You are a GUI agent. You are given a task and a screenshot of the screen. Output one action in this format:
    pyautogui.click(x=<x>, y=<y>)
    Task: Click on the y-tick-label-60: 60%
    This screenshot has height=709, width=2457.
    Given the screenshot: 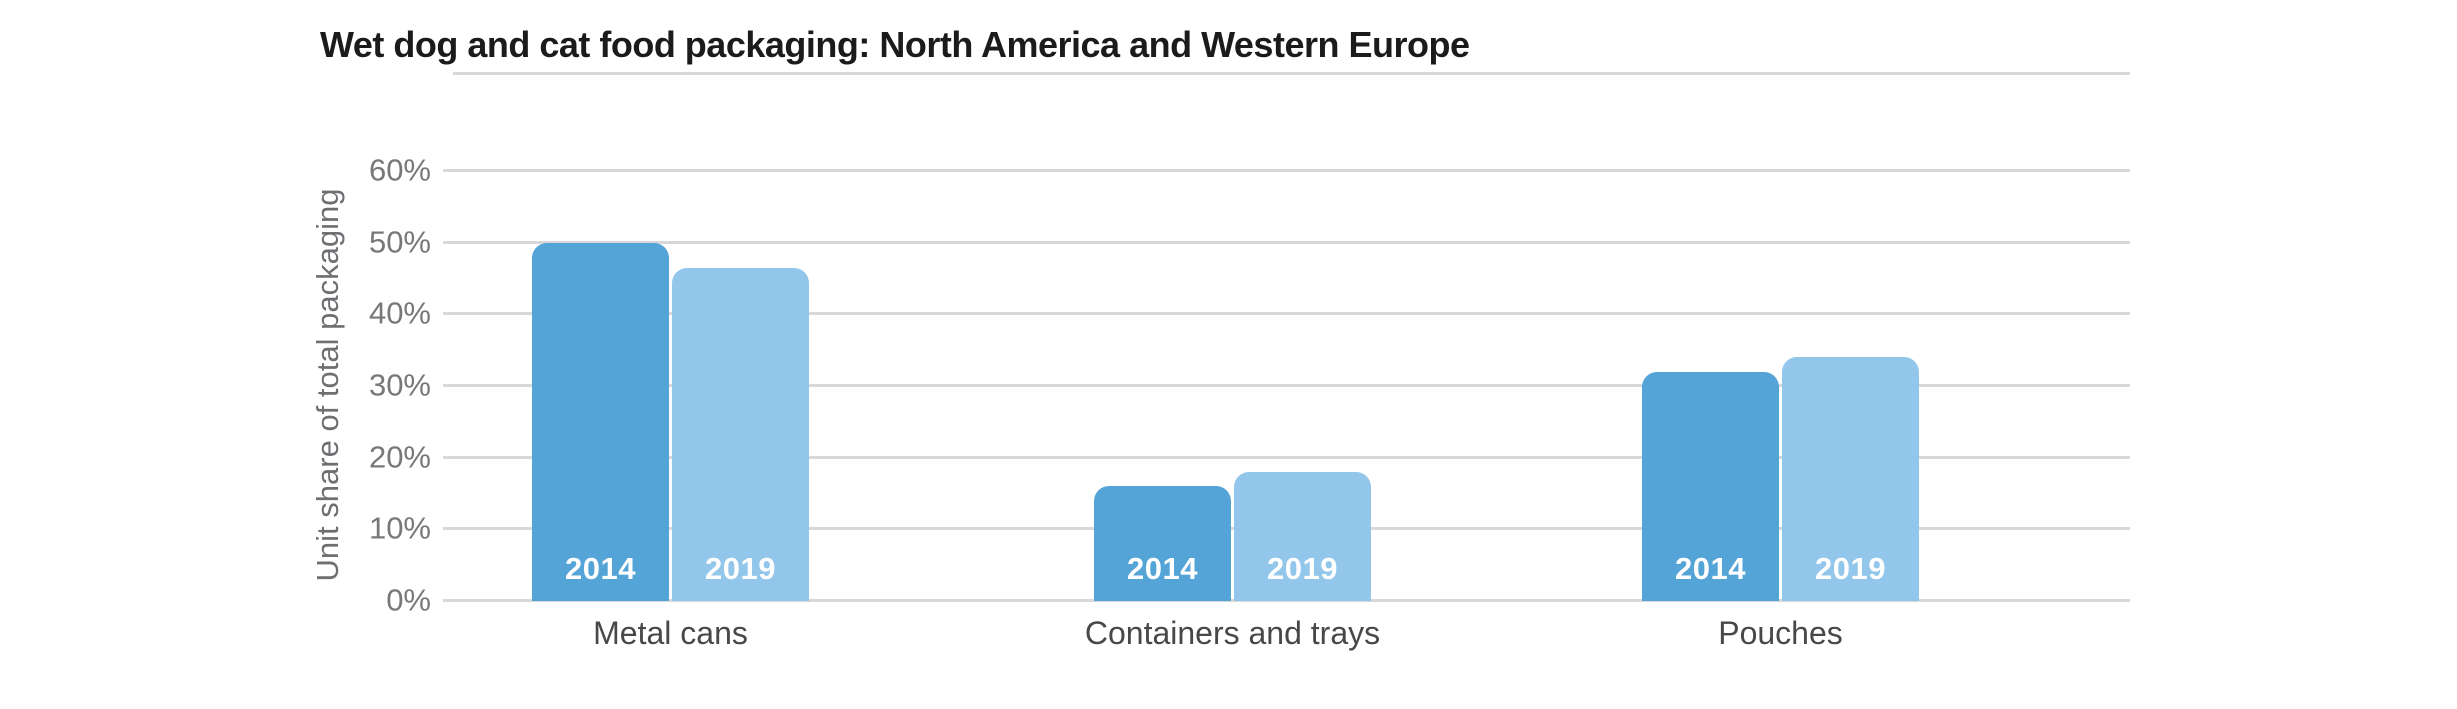 What is the action you would take?
    pyautogui.click(x=399, y=170)
    